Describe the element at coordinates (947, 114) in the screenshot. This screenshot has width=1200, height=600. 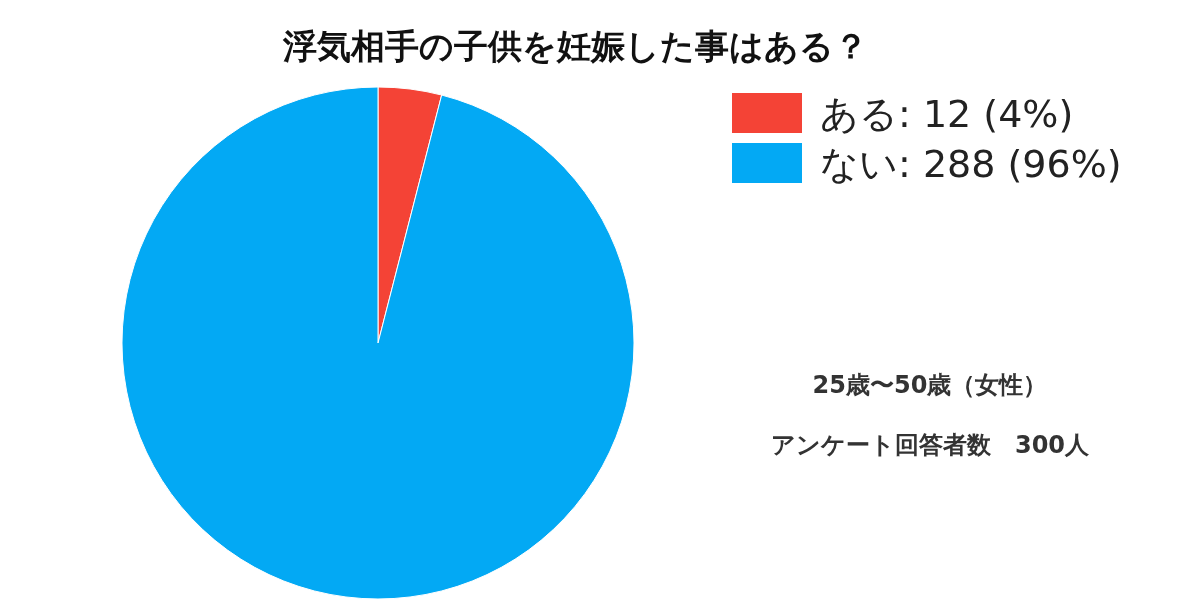
I see `legend-label: ある: 12 (4%)` at that location.